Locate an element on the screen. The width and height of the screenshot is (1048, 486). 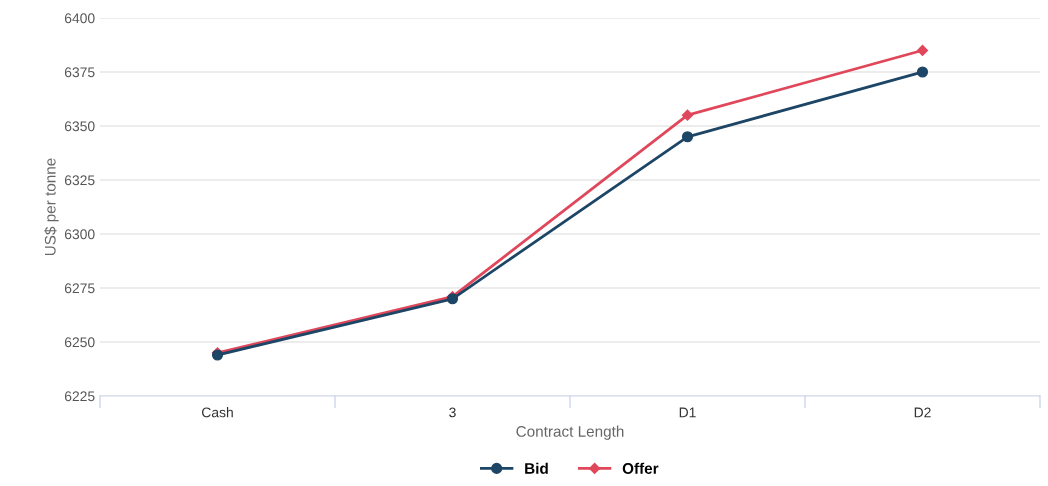
x-axis-title: Contract Length is located at coordinates (570, 432).